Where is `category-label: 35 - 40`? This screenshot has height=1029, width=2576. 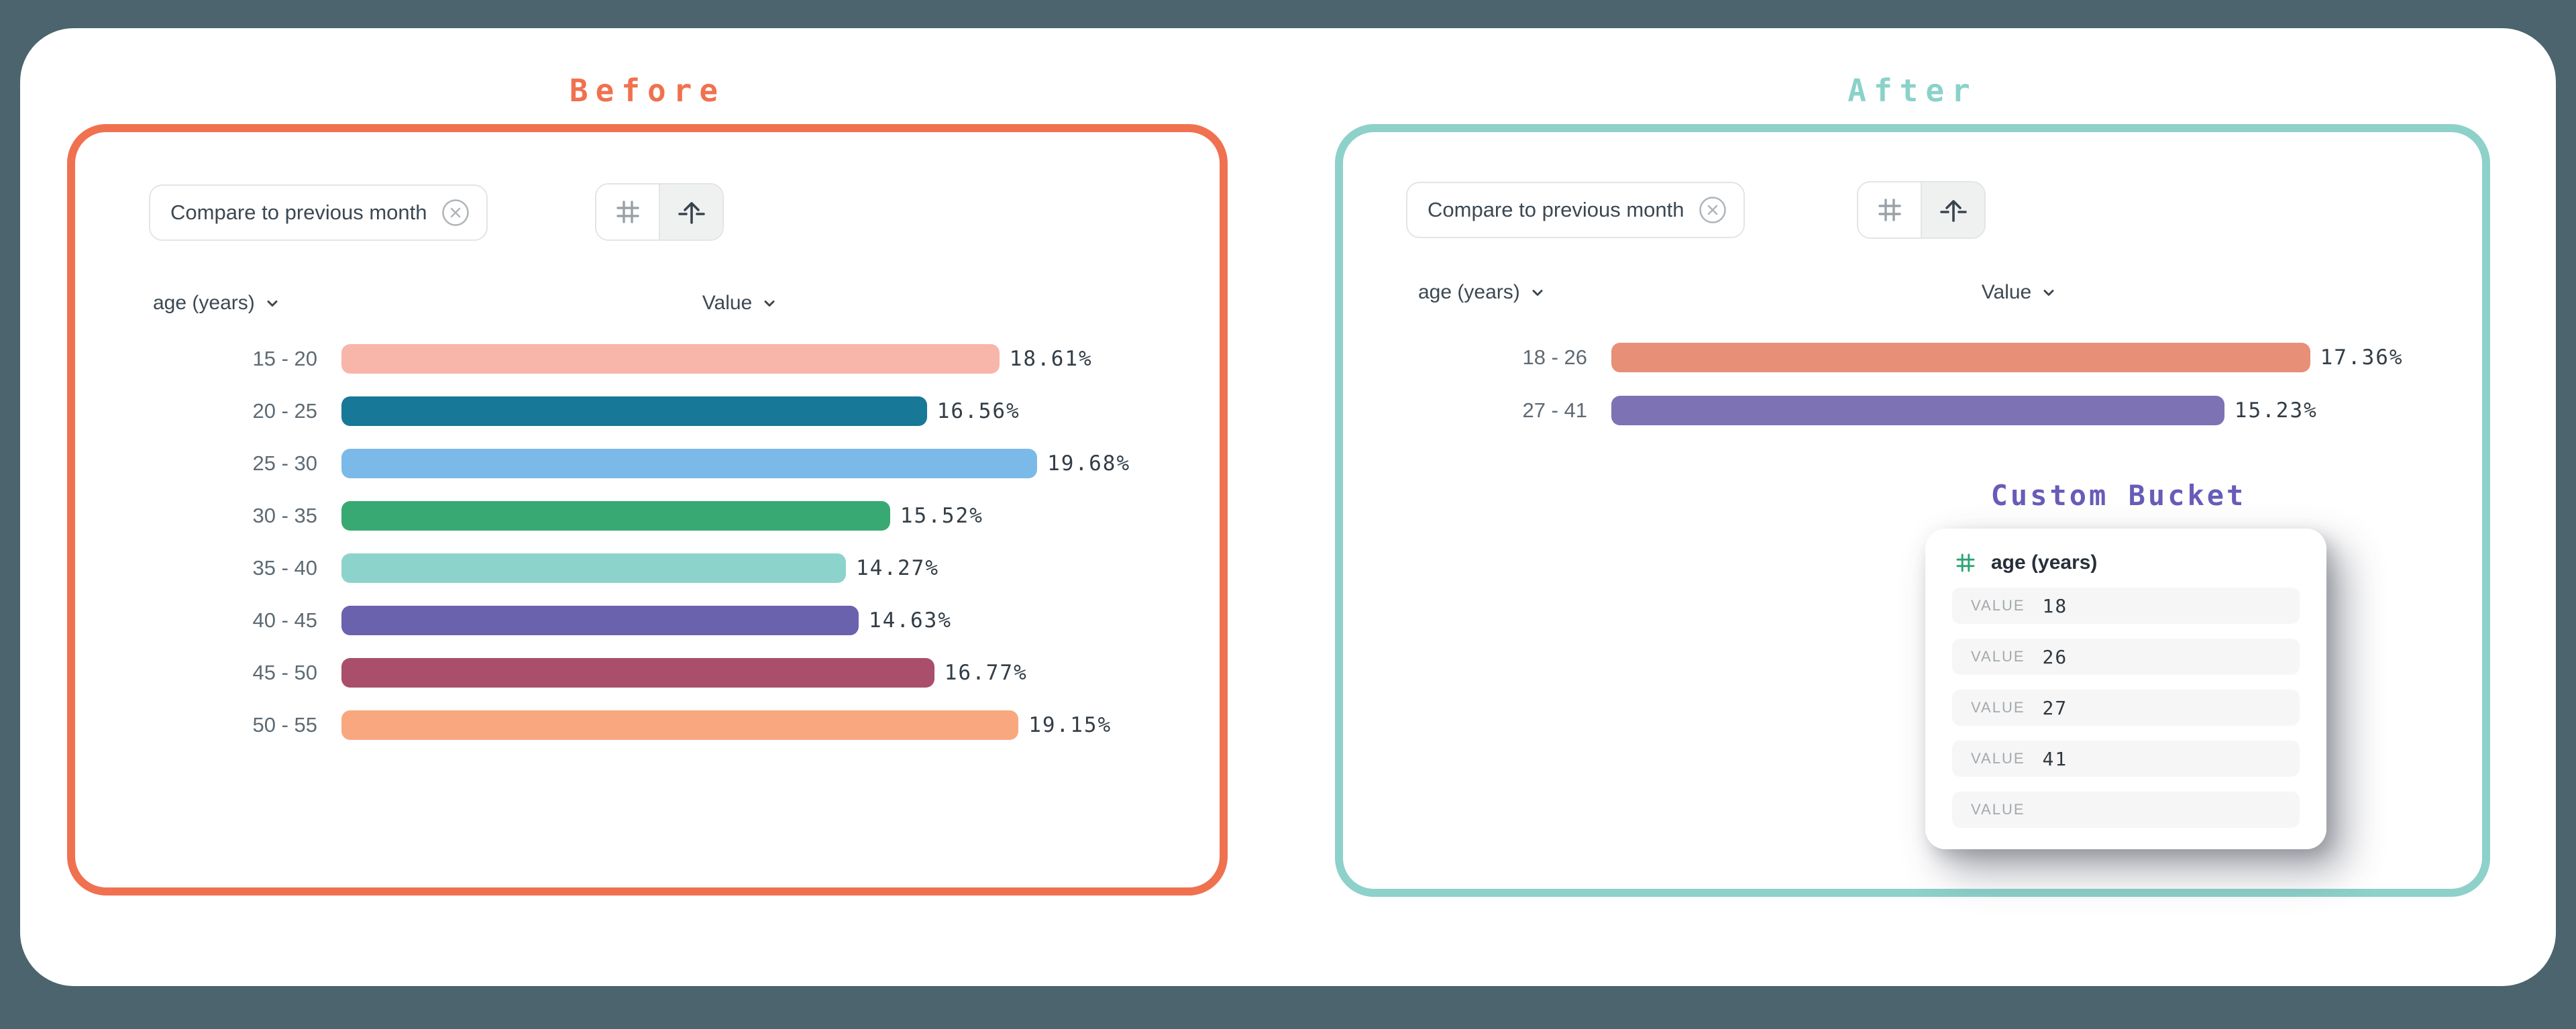 category-label: 35 - 40 is located at coordinates (284, 568).